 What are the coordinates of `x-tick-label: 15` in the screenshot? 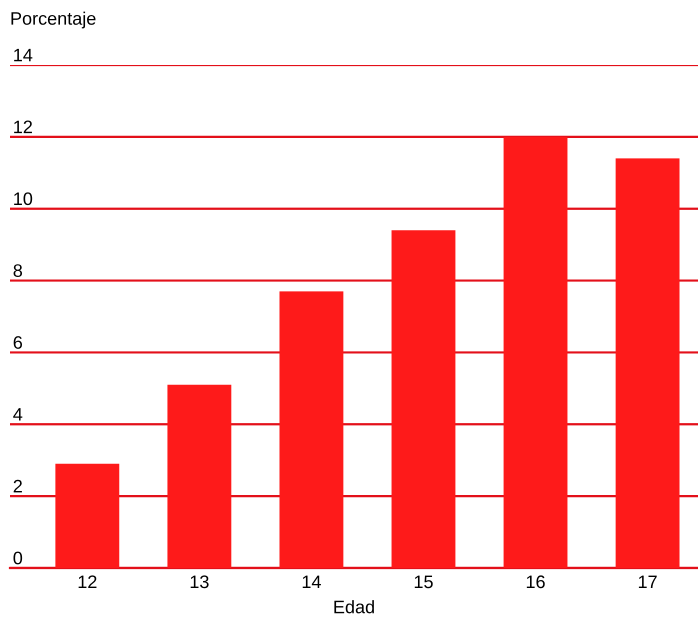 It's located at (423, 582).